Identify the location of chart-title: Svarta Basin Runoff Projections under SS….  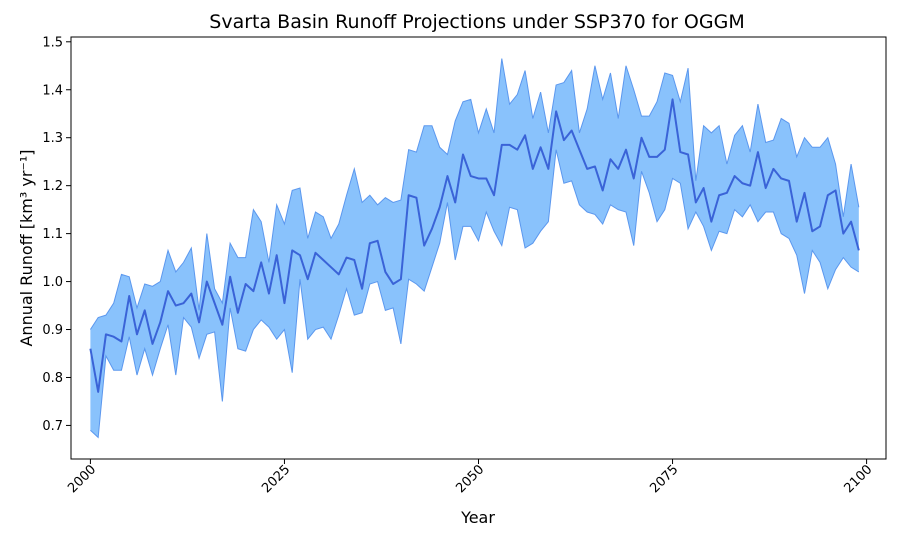
(476, 22).